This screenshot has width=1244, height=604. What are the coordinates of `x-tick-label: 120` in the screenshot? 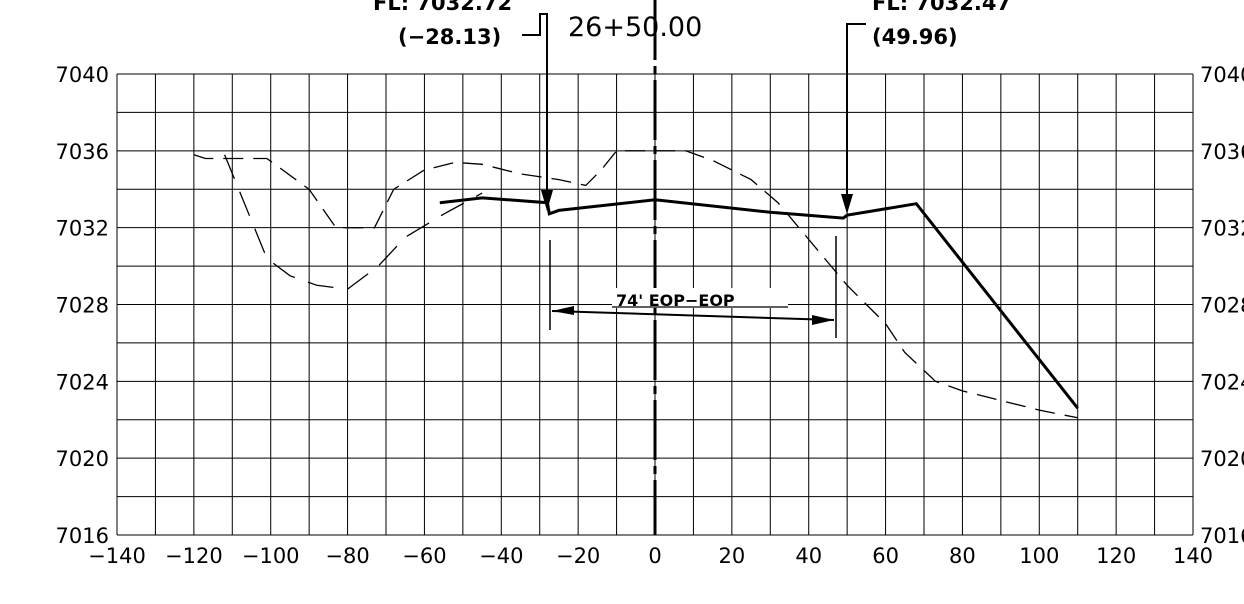 It's located at (1116, 556).